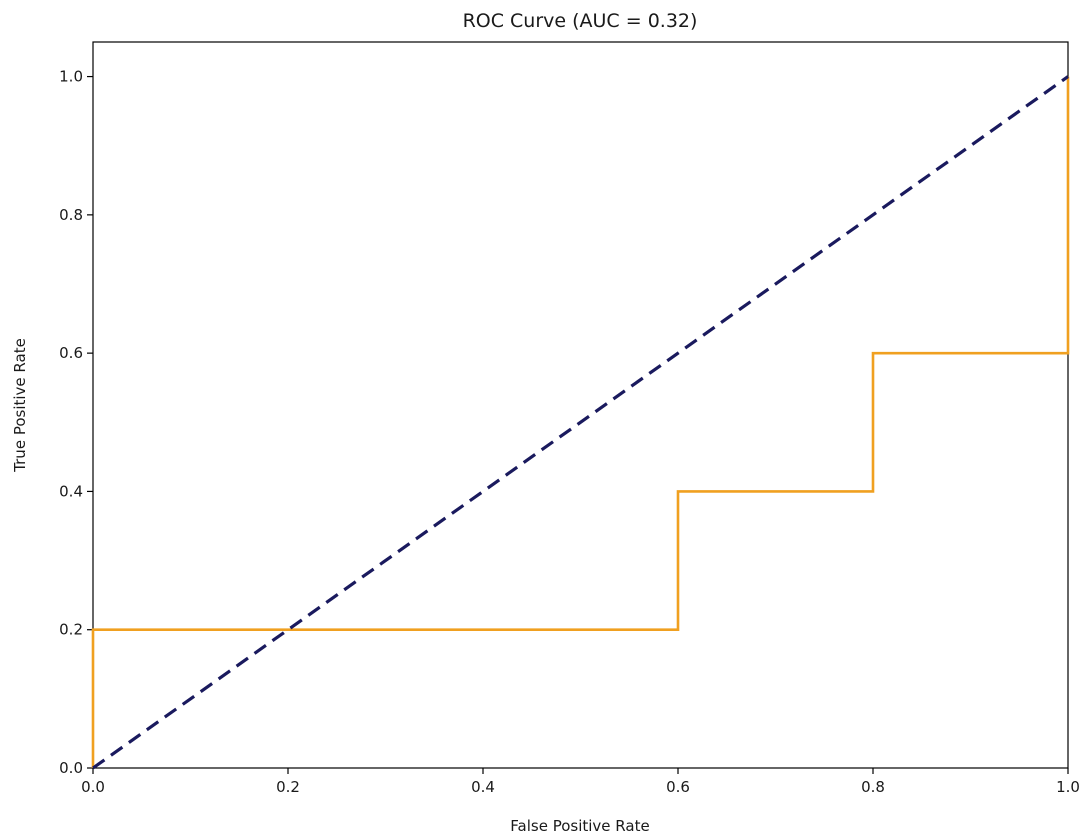  I want to click on y-tick-label: 0.2, so click(71, 630).